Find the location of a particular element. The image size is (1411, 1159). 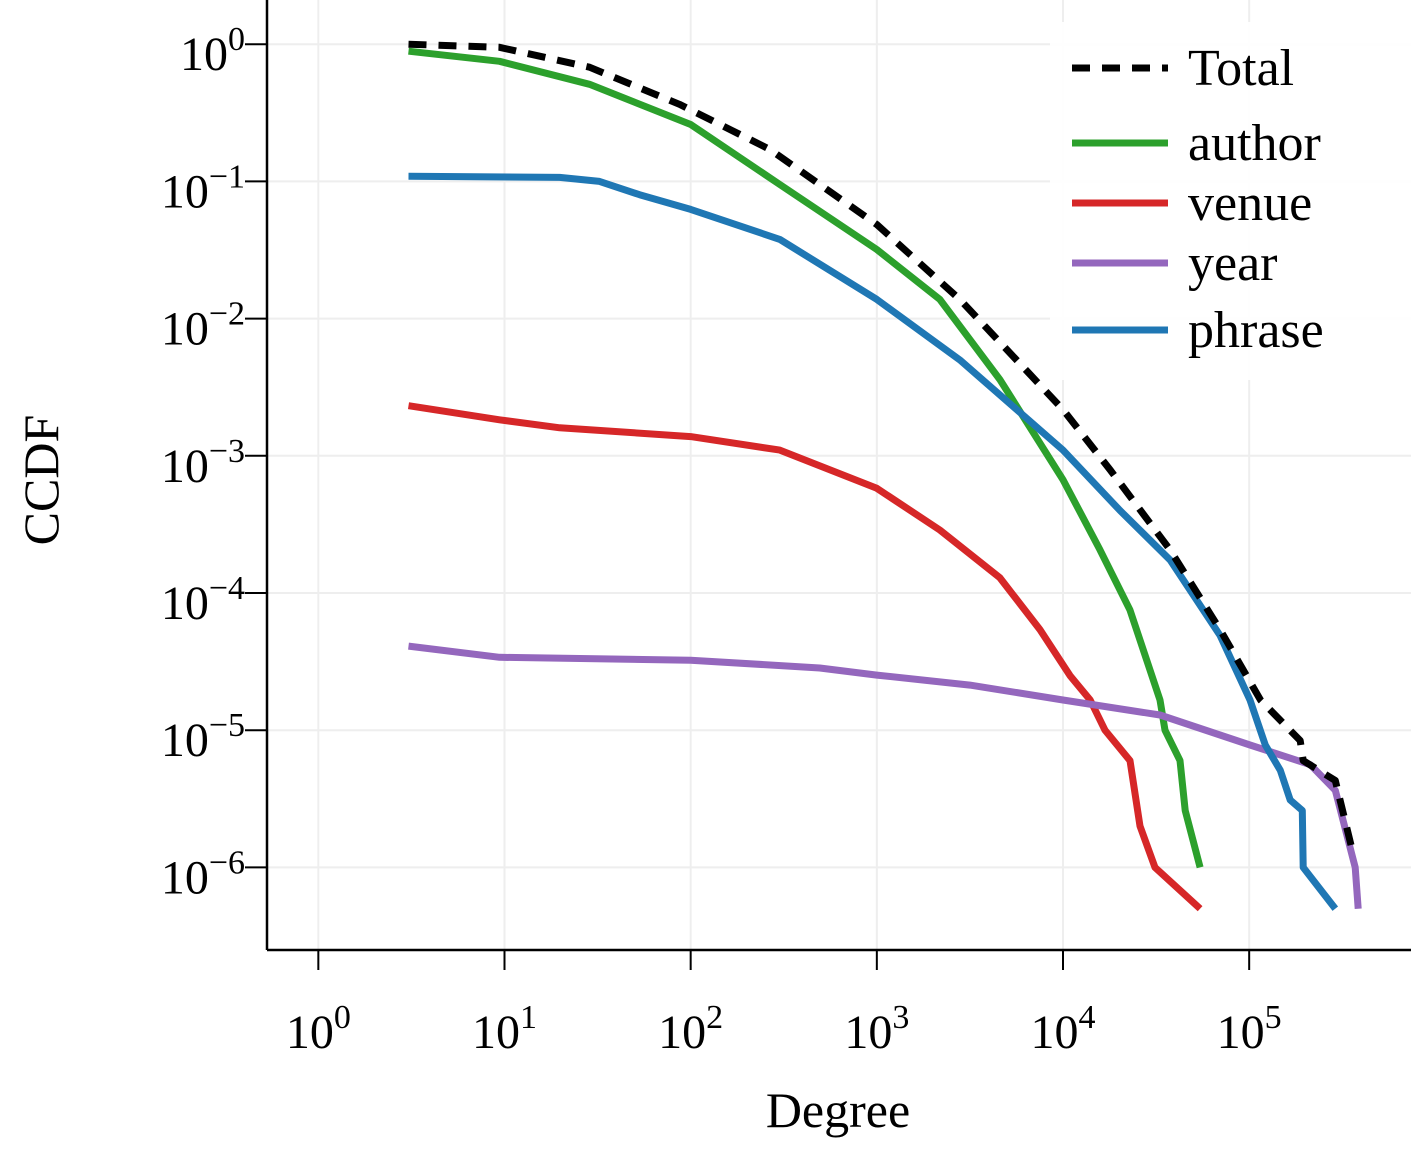

legend-label-year: year is located at coordinates (1232, 263).